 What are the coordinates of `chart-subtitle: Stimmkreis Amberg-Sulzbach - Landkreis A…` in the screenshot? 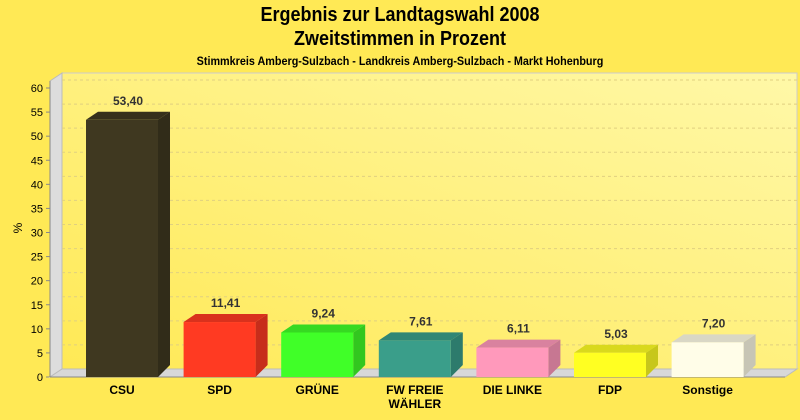 It's located at (400, 61).